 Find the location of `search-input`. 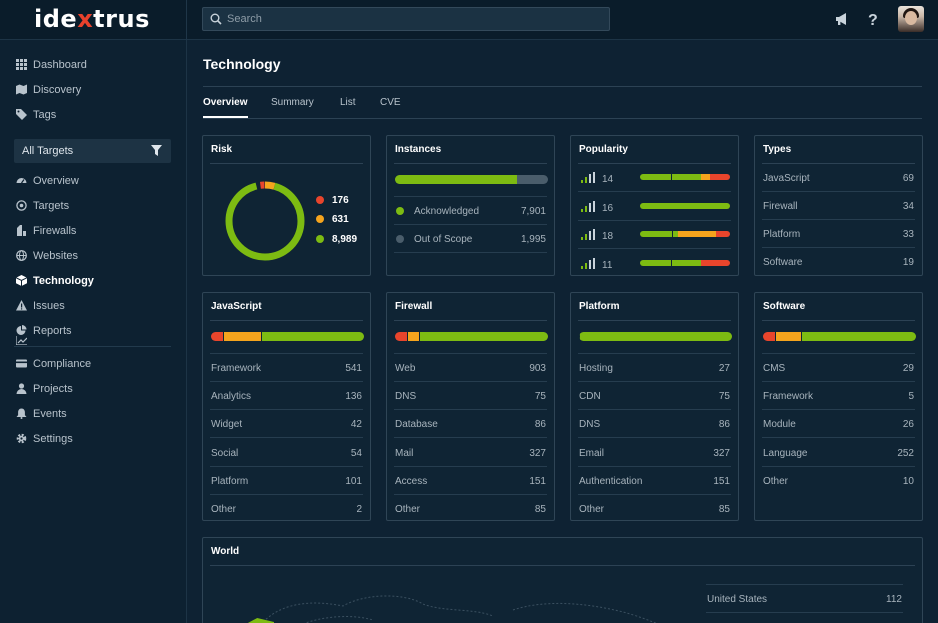

search-input is located at coordinates (412, 19).